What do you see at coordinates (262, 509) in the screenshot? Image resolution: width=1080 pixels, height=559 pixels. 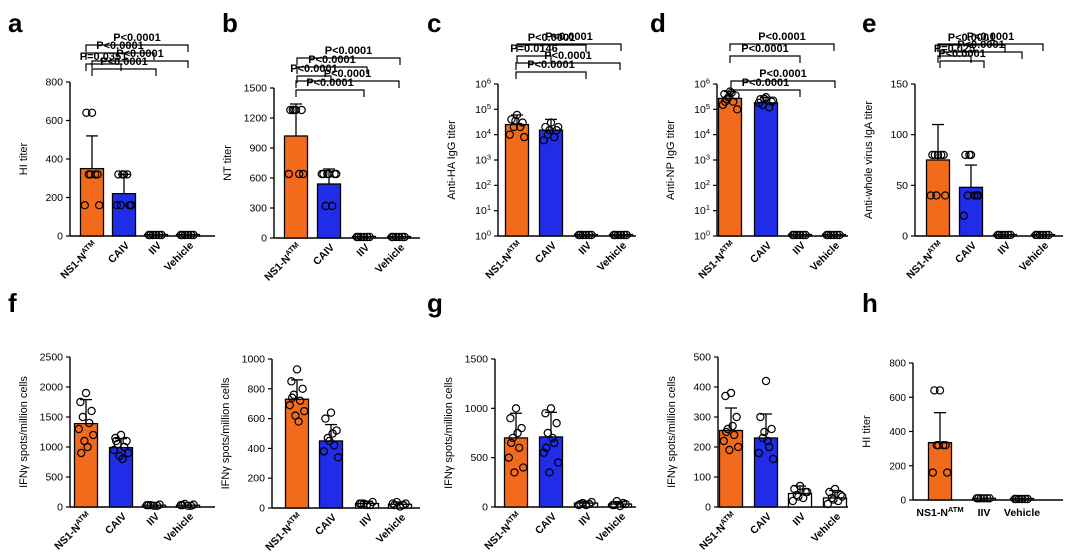 I see `y-tick-label: 0` at bounding box center [262, 509].